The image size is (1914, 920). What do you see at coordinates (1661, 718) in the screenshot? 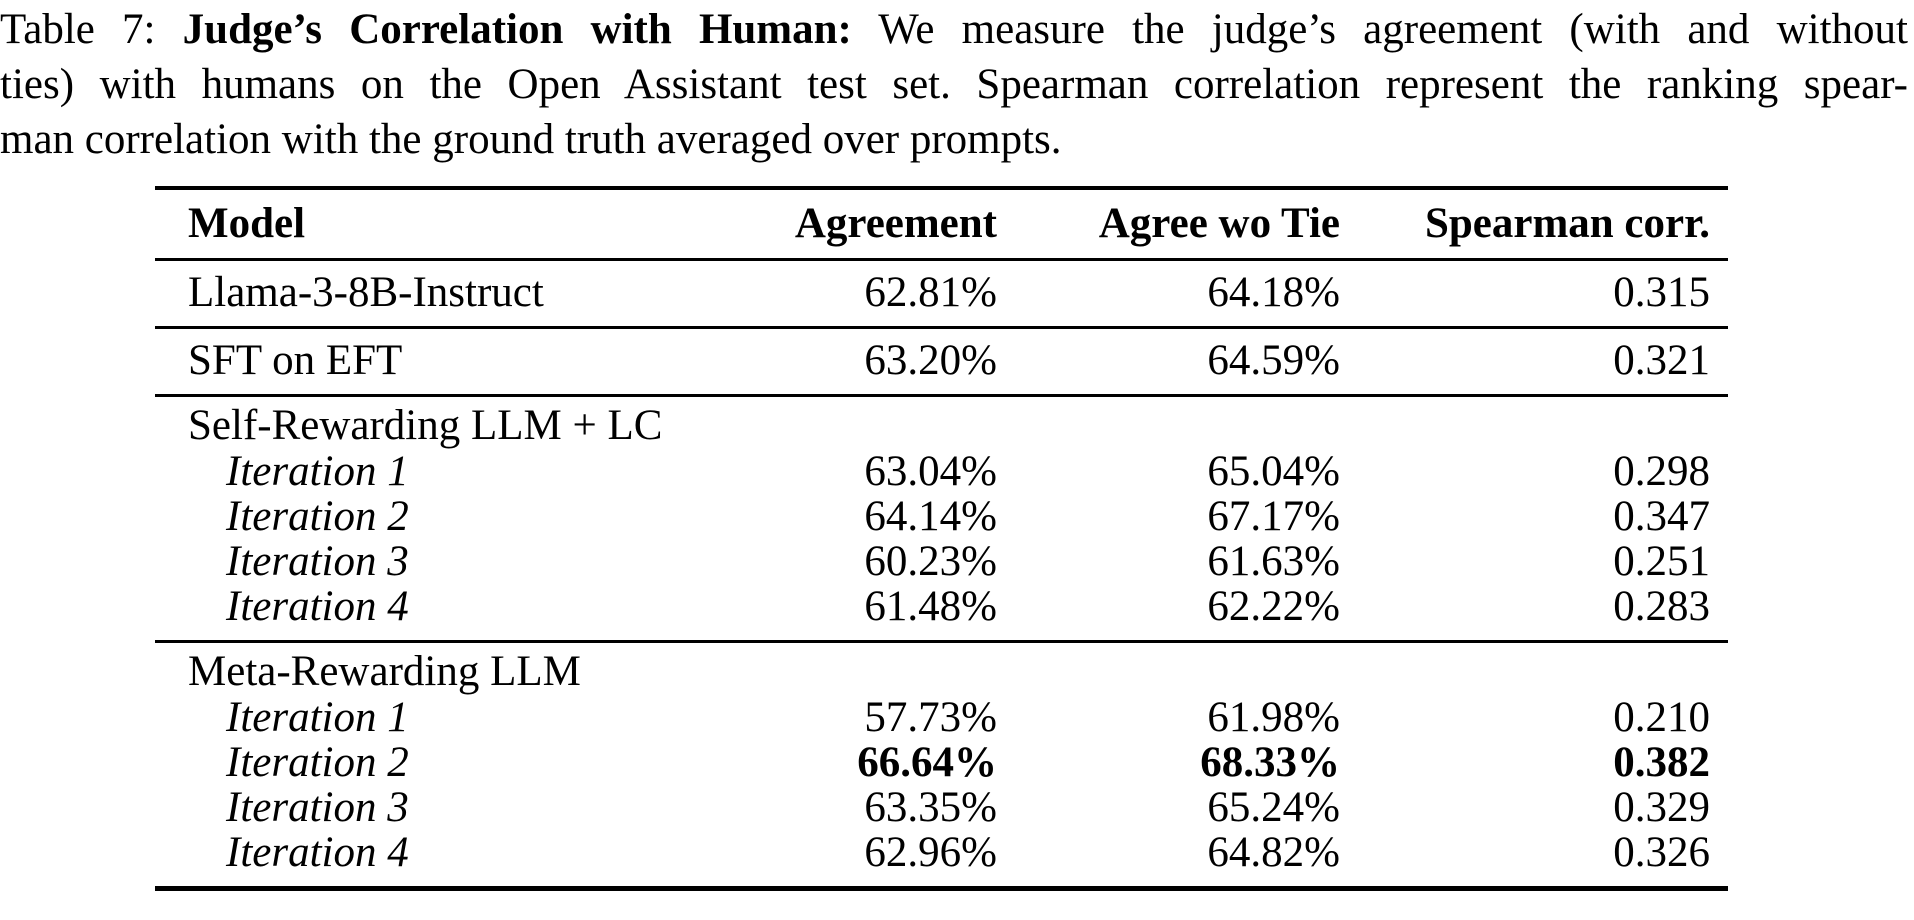
I see `spearman-cell: 0.210` at bounding box center [1661, 718].